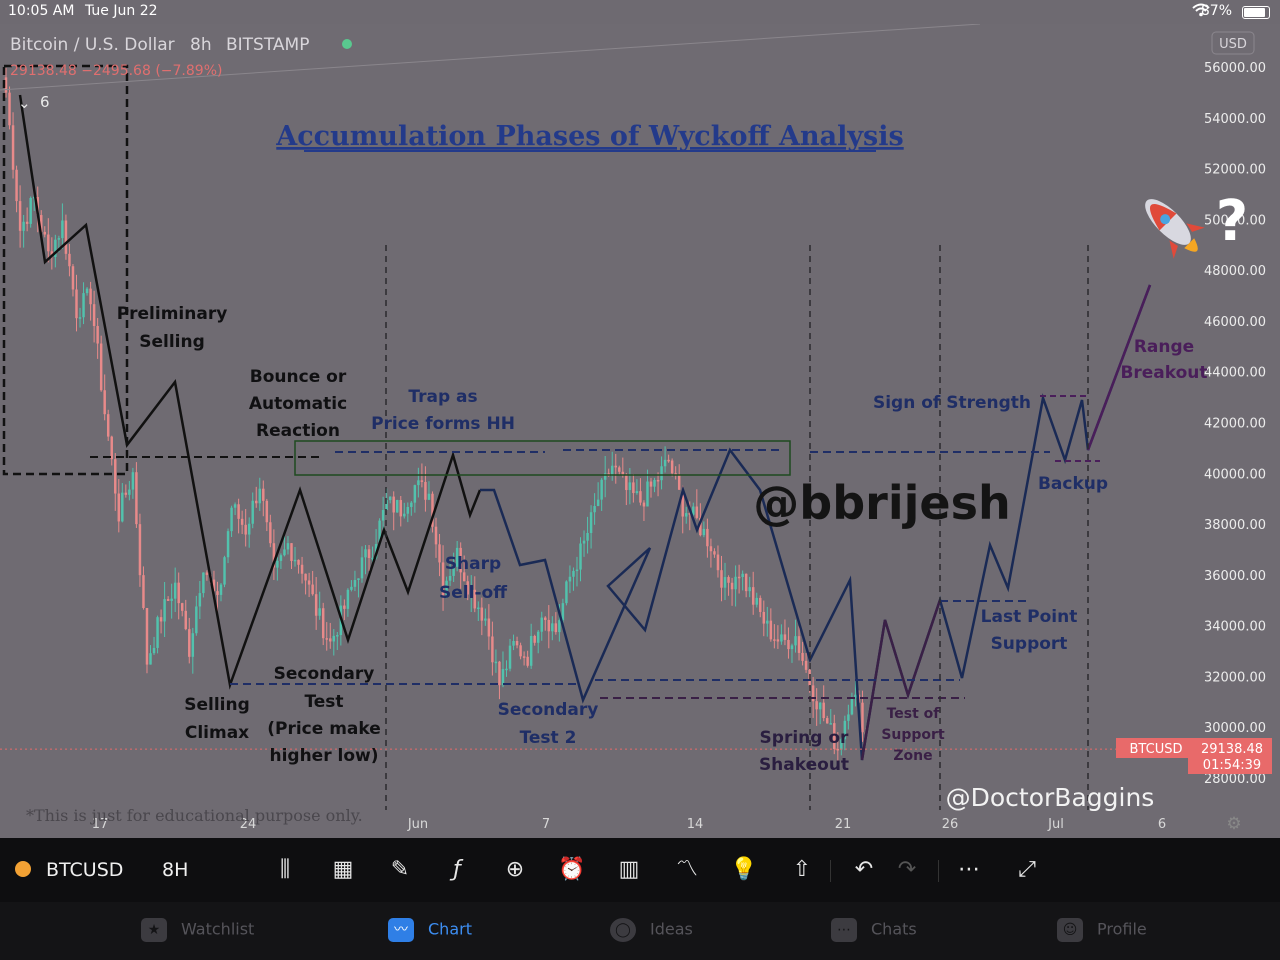 The width and height of the screenshot is (1280, 960). What do you see at coordinates (686, 869) in the screenshot?
I see `compare-chart-icon: 〽` at bounding box center [686, 869].